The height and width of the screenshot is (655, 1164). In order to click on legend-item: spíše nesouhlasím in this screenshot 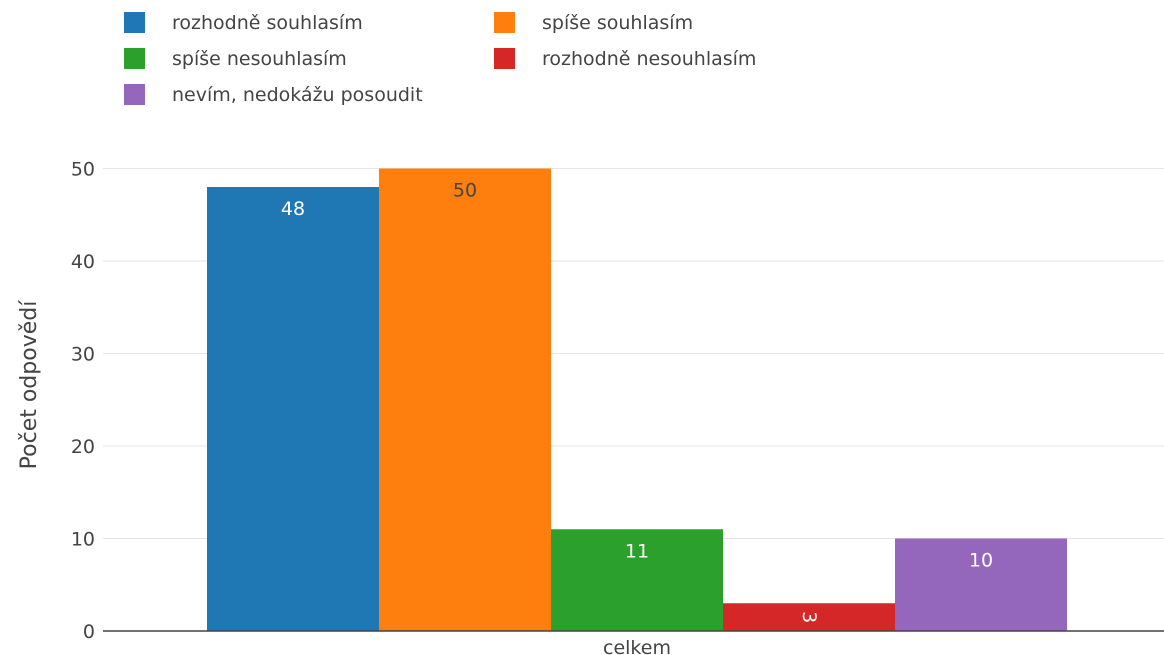, I will do `click(235, 59)`.